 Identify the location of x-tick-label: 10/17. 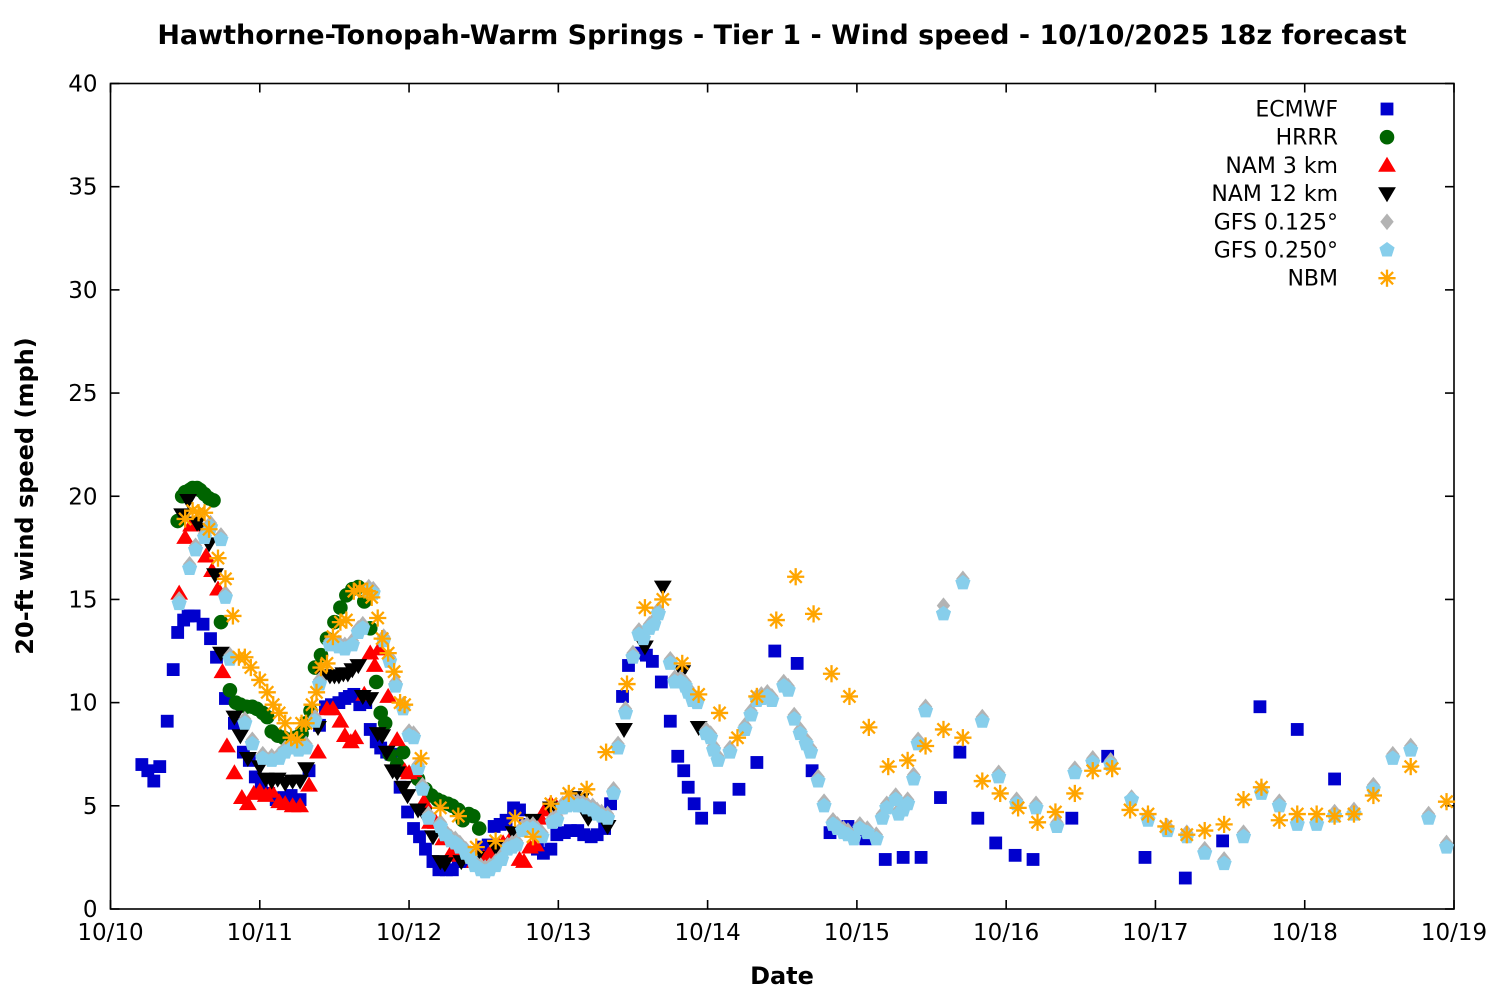
(1155, 933).